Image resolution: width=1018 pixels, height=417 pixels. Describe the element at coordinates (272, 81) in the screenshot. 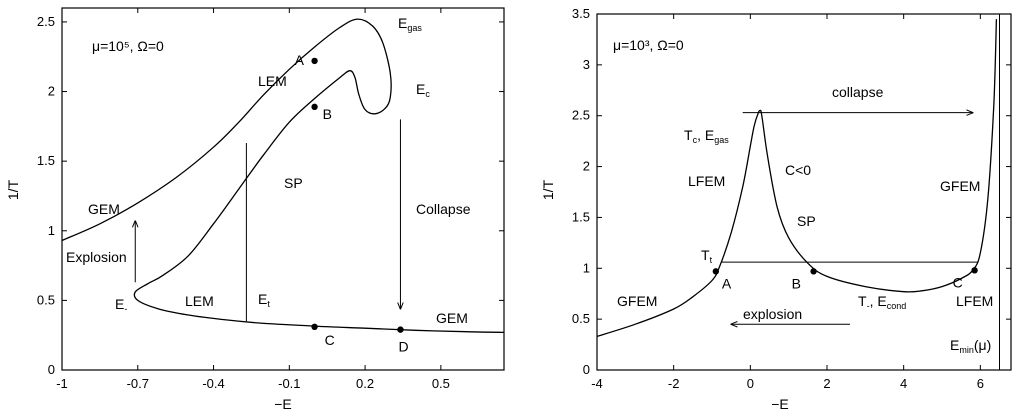

I see `left-lem-upper: LEM` at that location.